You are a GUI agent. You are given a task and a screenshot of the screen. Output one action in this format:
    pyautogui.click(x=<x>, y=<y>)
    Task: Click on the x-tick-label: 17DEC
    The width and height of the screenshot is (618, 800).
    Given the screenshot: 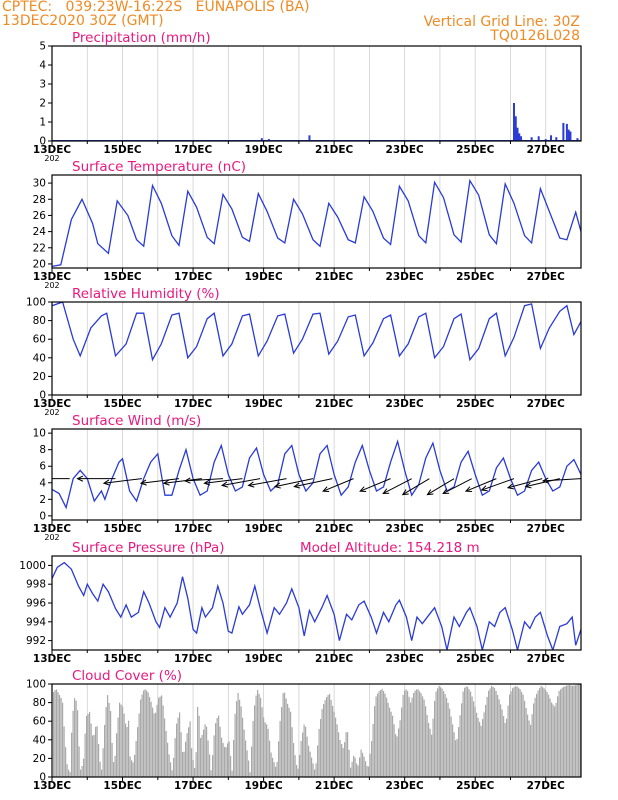 What is the action you would take?
    pyautogui.click(x=193, y=150)
    